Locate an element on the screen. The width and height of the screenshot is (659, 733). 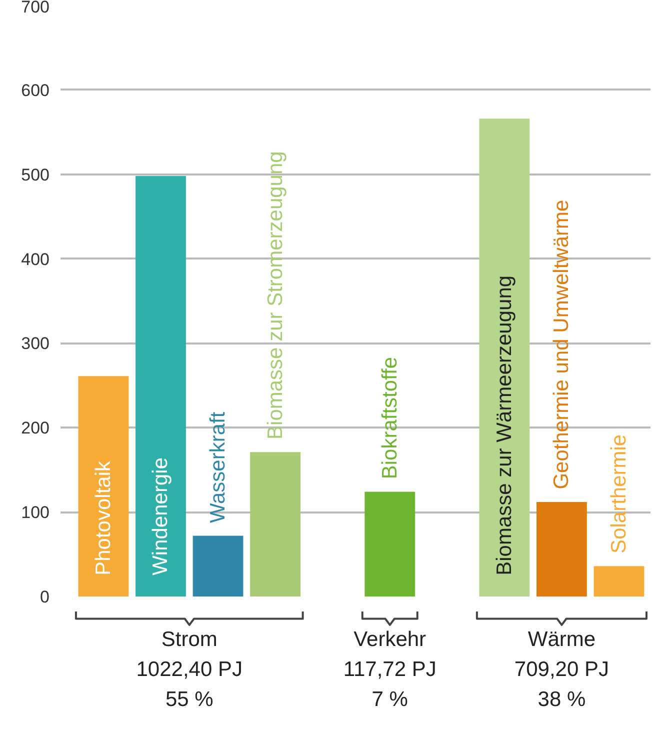
y-tick-label: 0 is located at coordinates (45, 597).